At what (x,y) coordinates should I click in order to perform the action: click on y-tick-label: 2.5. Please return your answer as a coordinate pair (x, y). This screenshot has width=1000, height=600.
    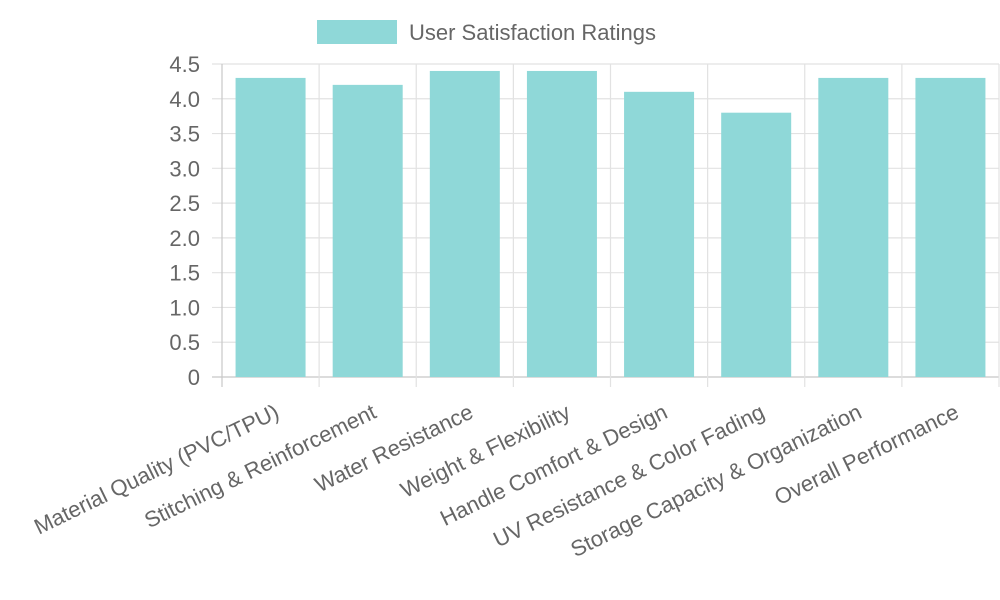
    Looking at the image, I should click on (184, 203).